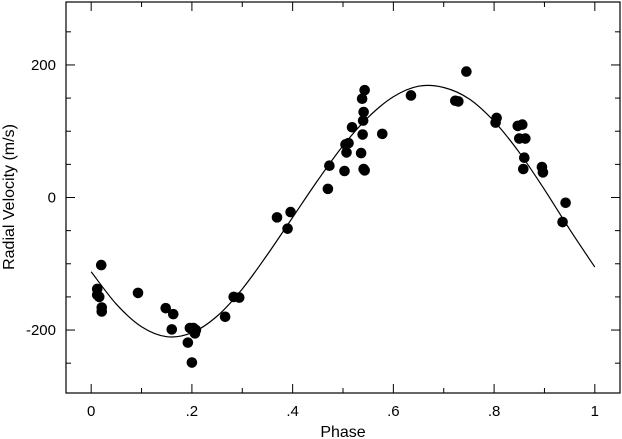  What do you see at coordinates (52, 198) in the screenshot?
I see `y-tick-label: 0` at bounding box center [52, 198].